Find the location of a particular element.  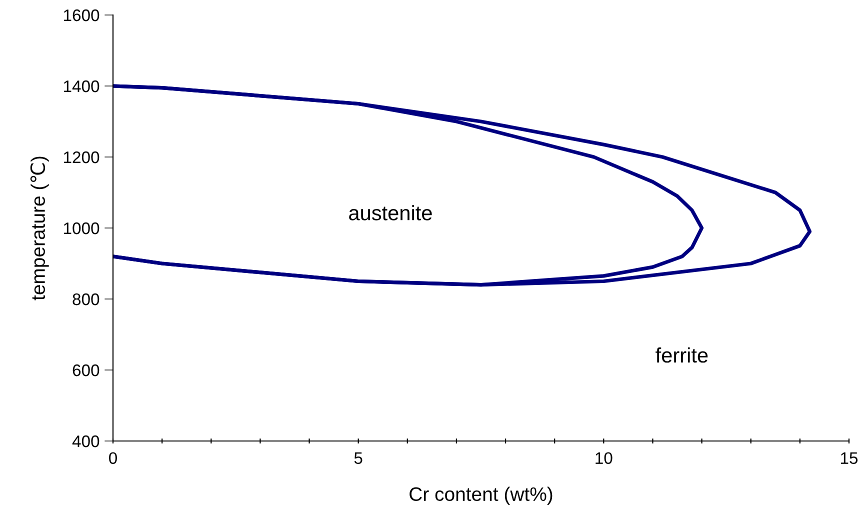

x-axis-title: Cr content (wt%) is located at coordinates (481, 495).